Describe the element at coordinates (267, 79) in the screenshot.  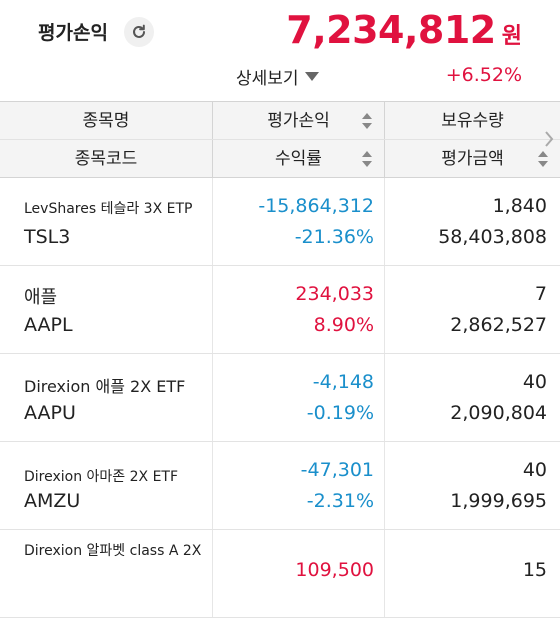
I see `detail-label: 상세보기` at that location.